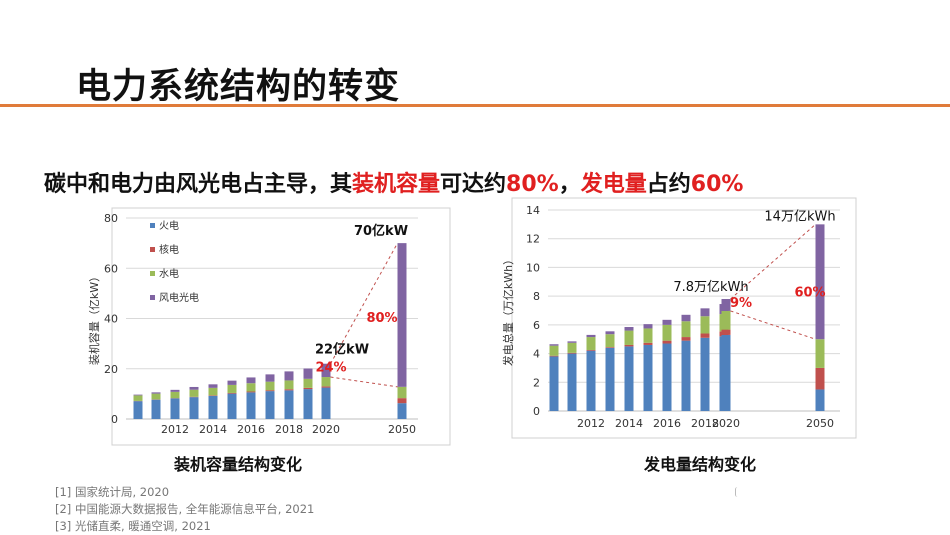 Image resolution: width=950 pixels, height=535 pixels. What do you see at coordinates (238, 87) in the screenshot?
I see `slide-title: 电力系统结构的转变` at bounding box center [238, 87].